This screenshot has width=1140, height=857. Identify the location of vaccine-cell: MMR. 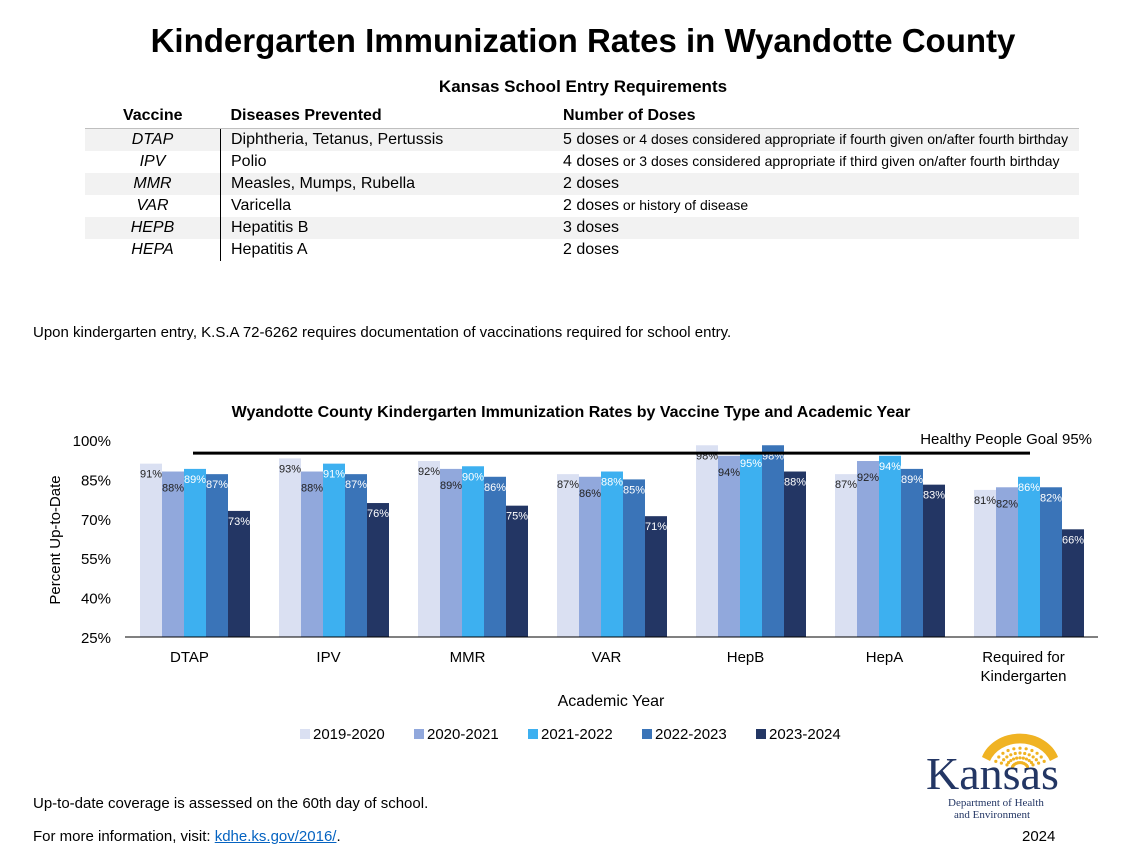
(153, 184).